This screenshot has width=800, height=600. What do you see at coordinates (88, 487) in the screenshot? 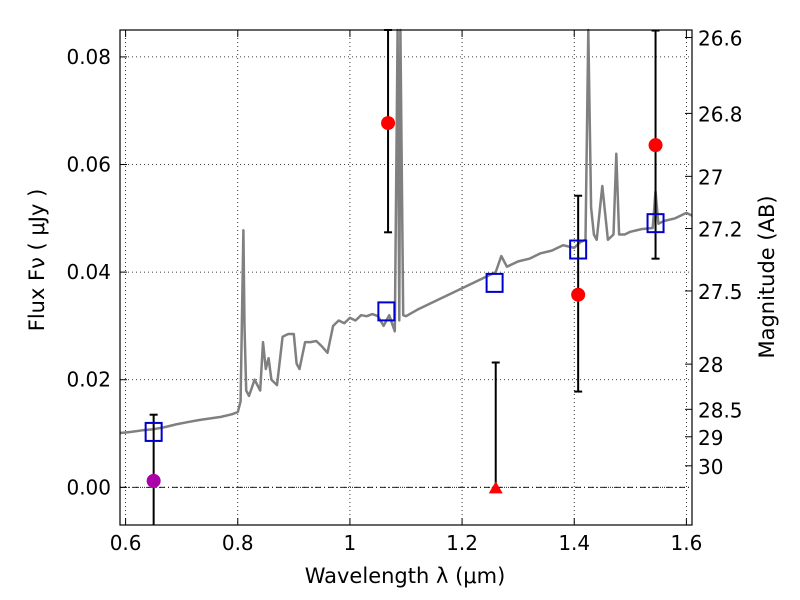
I see `y-tick-label: 0.00` at bounding box center [88, 487].